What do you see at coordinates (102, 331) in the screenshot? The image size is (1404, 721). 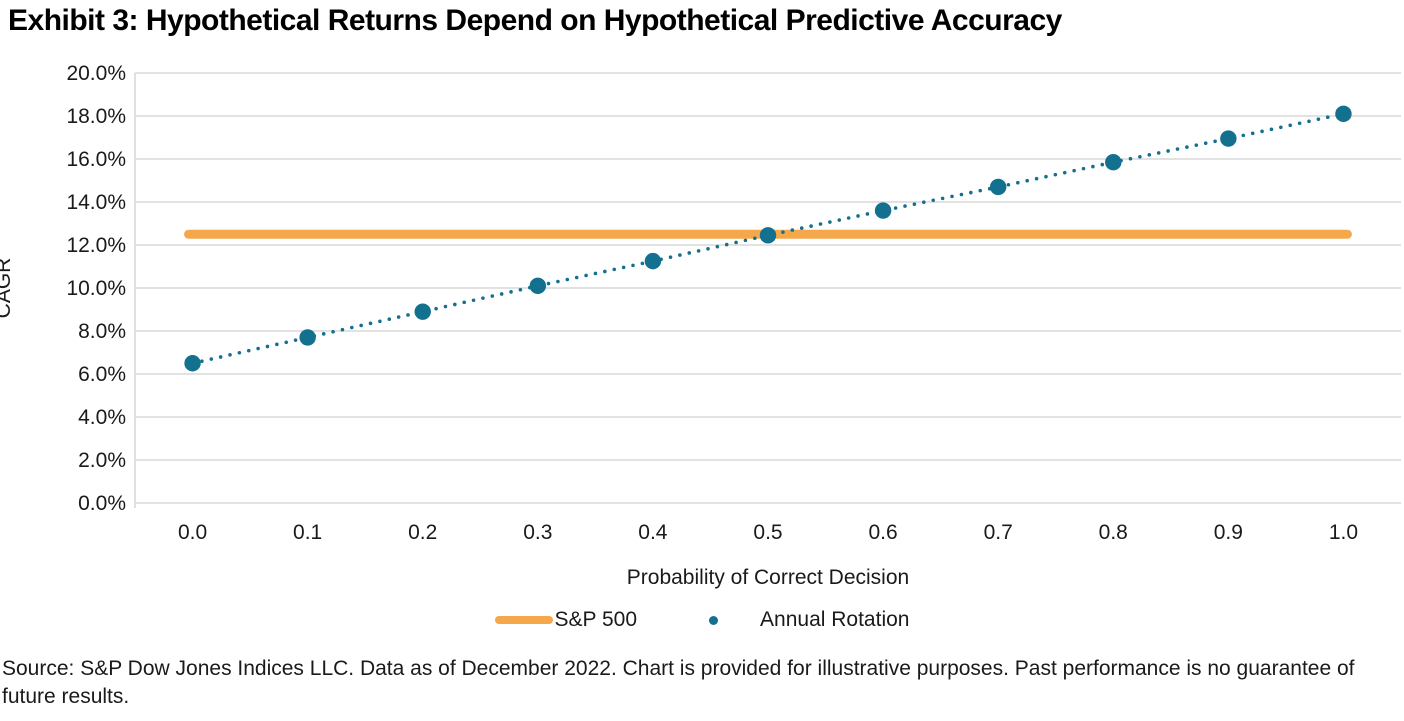 I see `y-tick-label: 8.0%` at bounding box center [102, 331].